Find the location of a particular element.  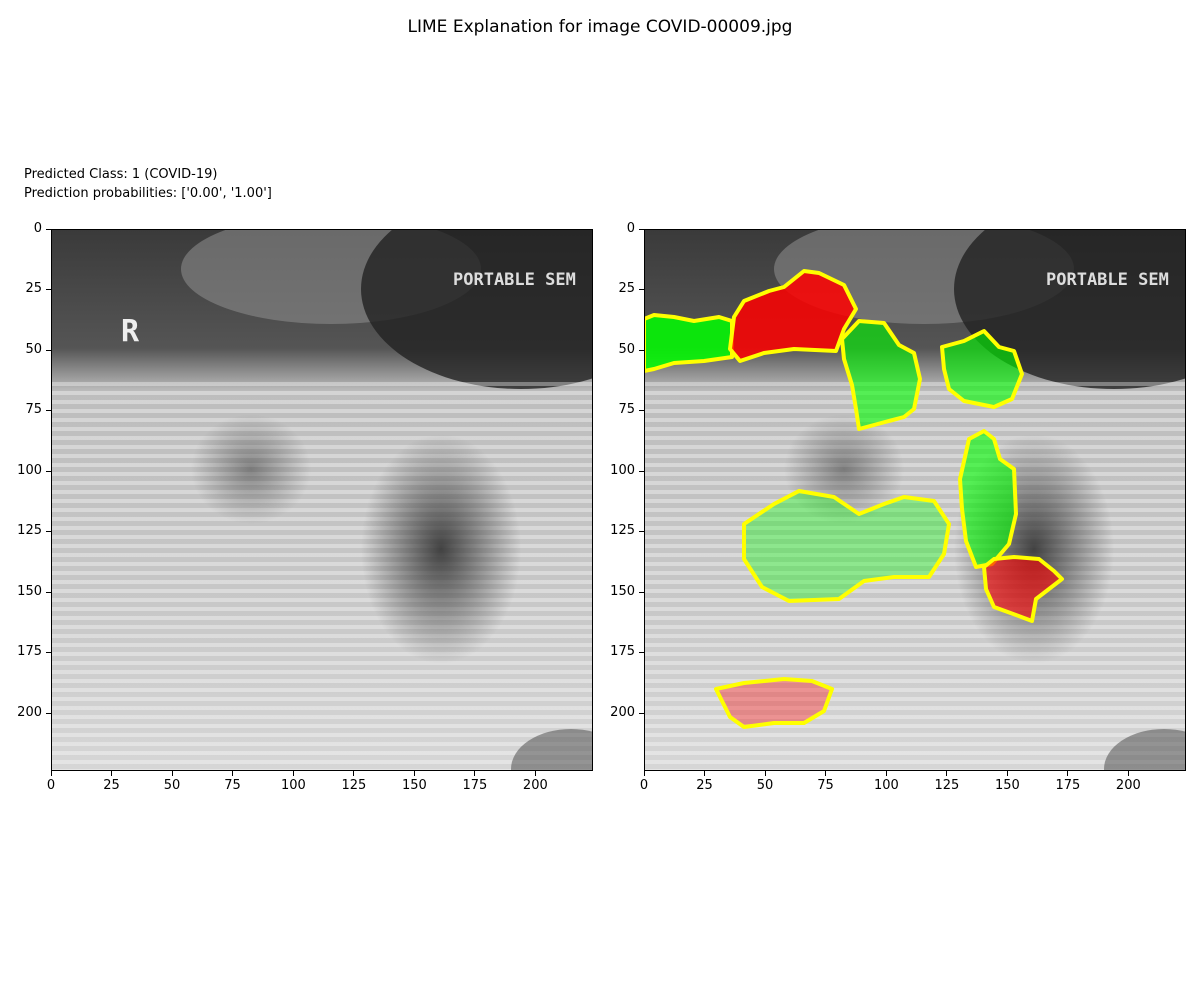

segment-upper-red is located at coordinates (793, 316).